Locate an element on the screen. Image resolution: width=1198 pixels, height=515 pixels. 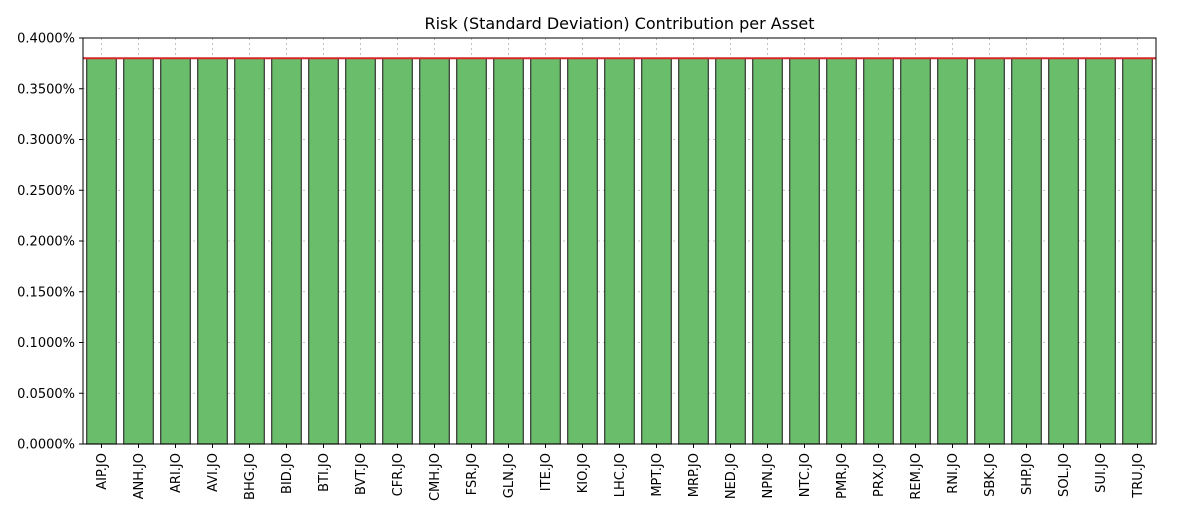
x-tick-label: SOL.JO is located at coordinates (1064, 475).